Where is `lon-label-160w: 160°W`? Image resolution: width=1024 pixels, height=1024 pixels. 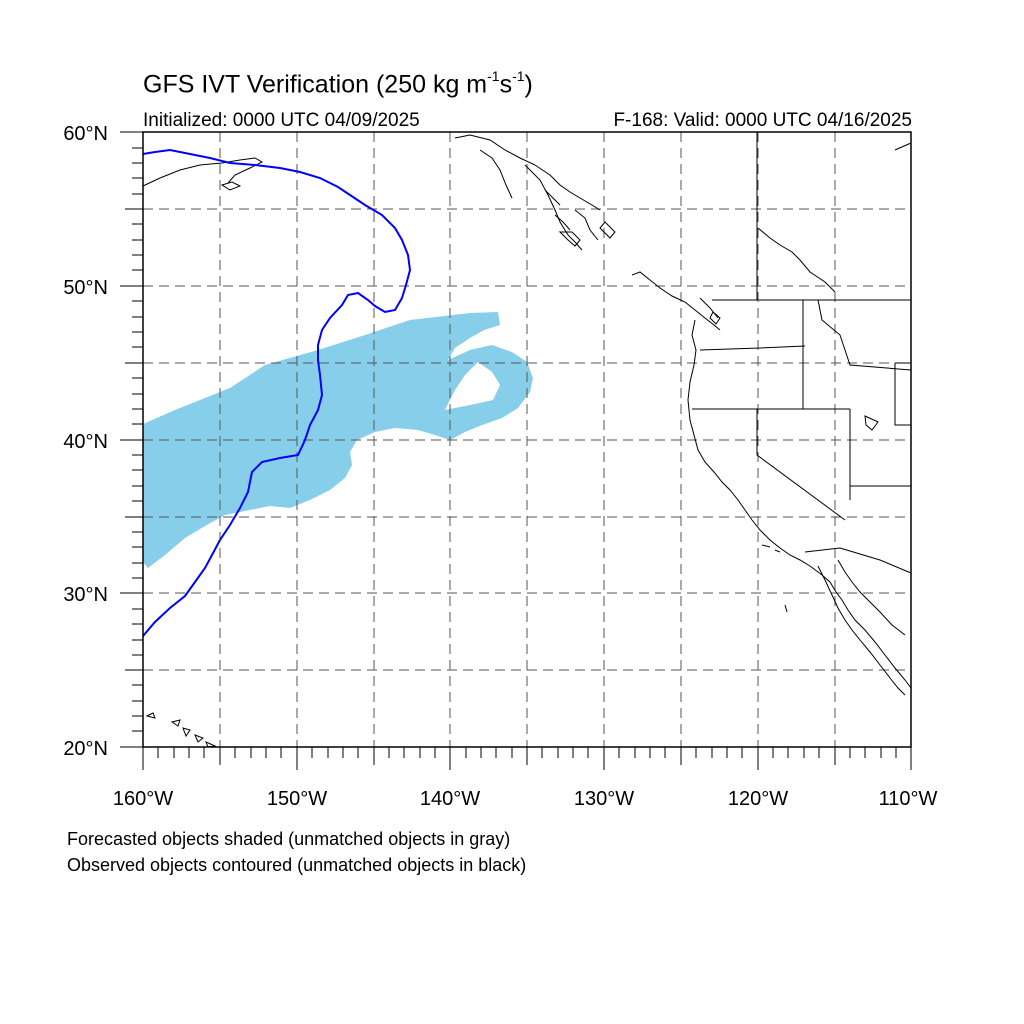 lon-label-160w: 160°W is located at coordinates (143, 799).